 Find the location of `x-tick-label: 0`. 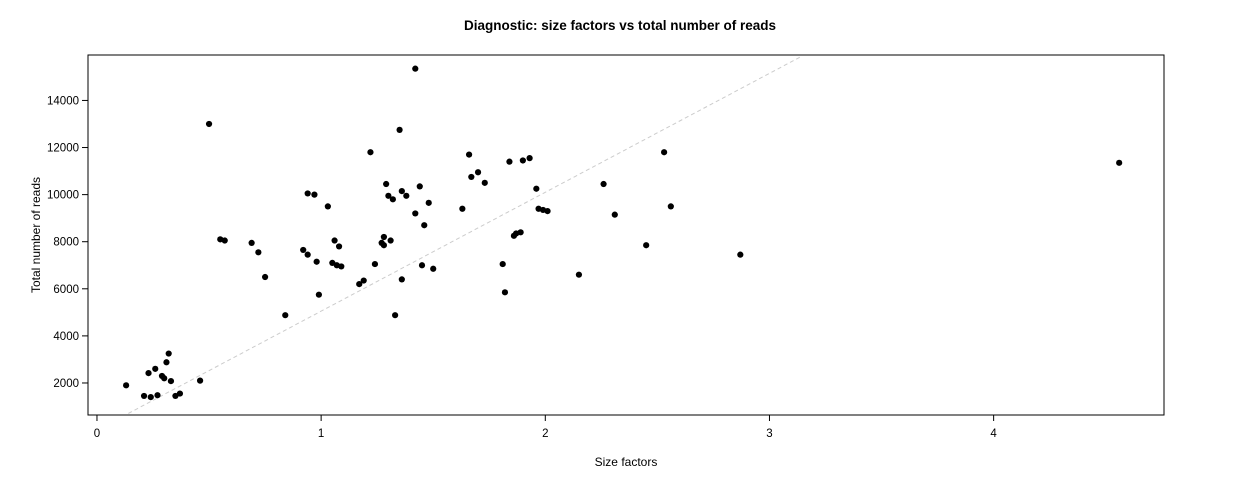

x-tick-label: 0 is located at coordinates (97, 434).